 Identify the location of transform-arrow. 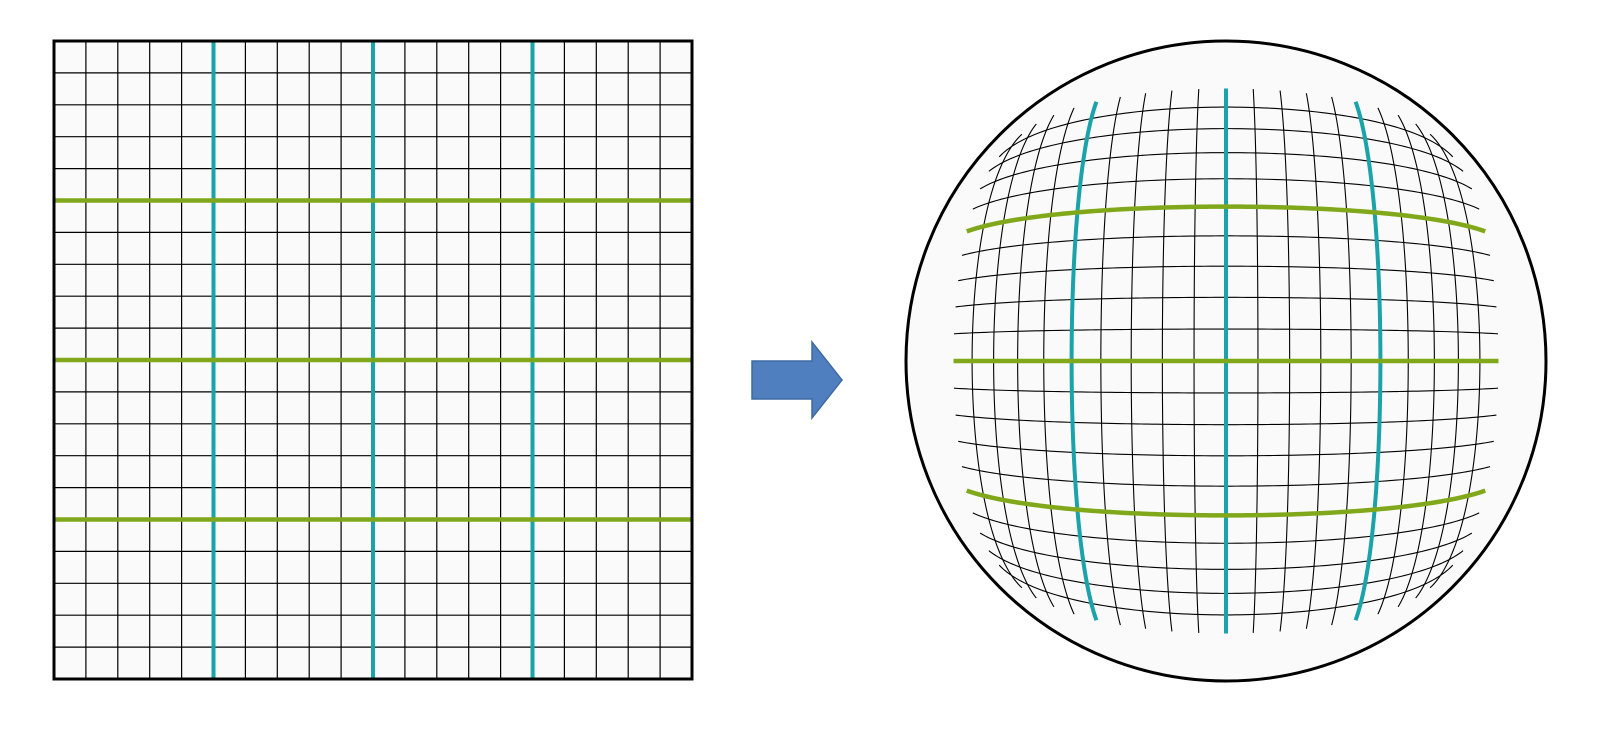
(797, 380).